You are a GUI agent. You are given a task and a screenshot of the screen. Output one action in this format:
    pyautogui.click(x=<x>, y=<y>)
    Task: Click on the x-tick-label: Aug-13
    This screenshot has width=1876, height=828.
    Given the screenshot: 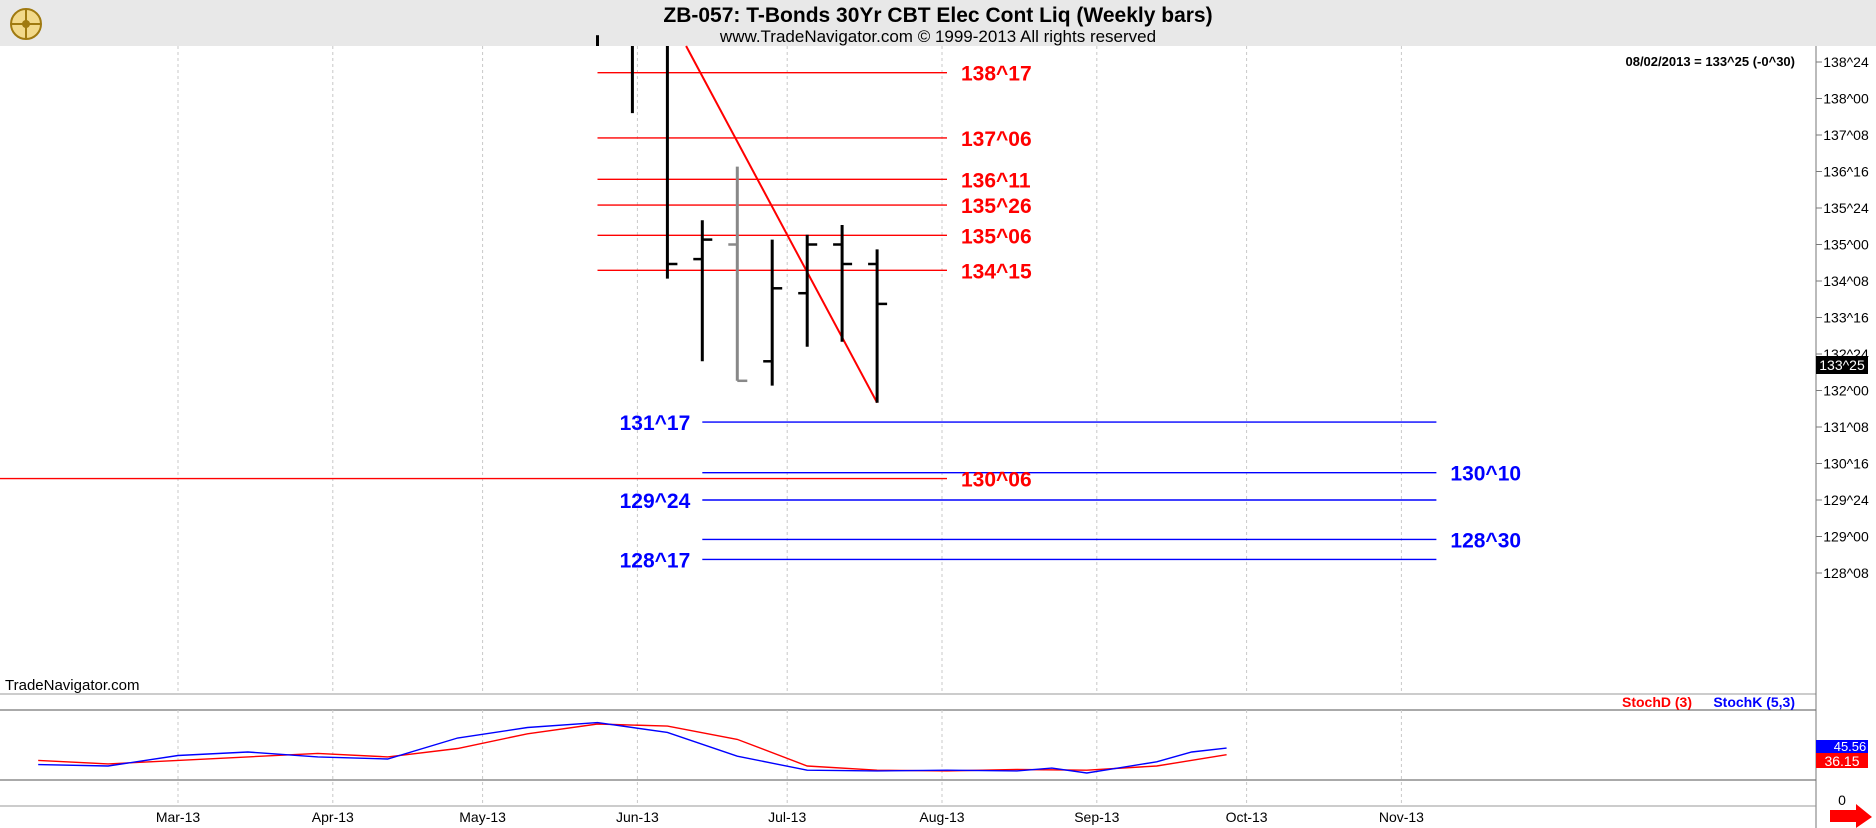 What is the action you would take?
    pyautogui.click(x=941, y=817)
    